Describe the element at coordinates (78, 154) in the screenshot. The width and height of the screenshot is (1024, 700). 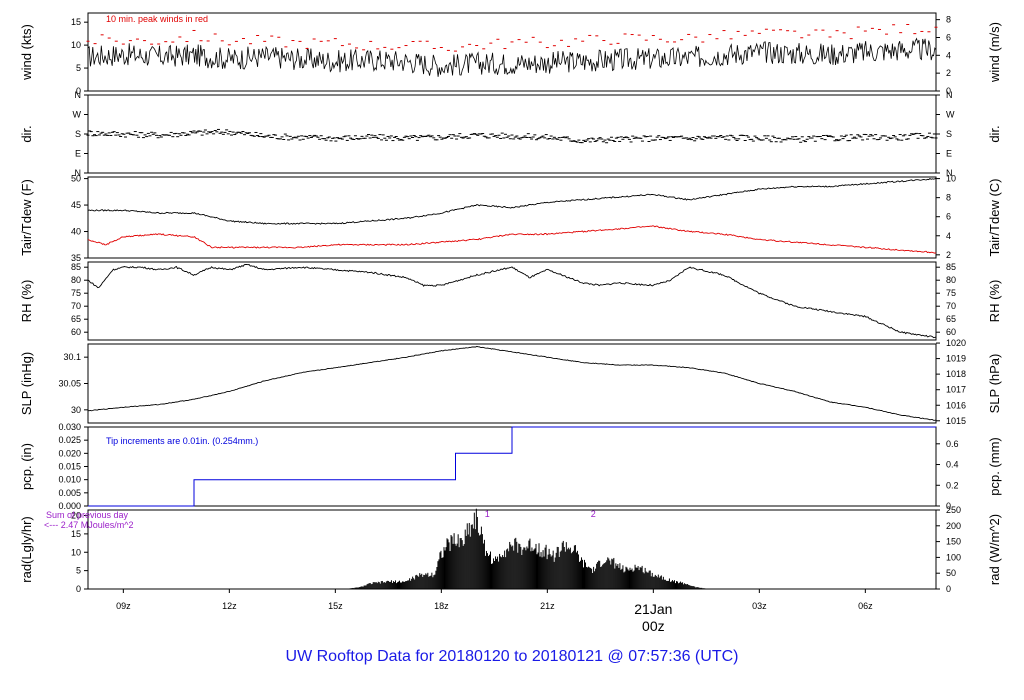
I see `left-tick-label: E` at that location.